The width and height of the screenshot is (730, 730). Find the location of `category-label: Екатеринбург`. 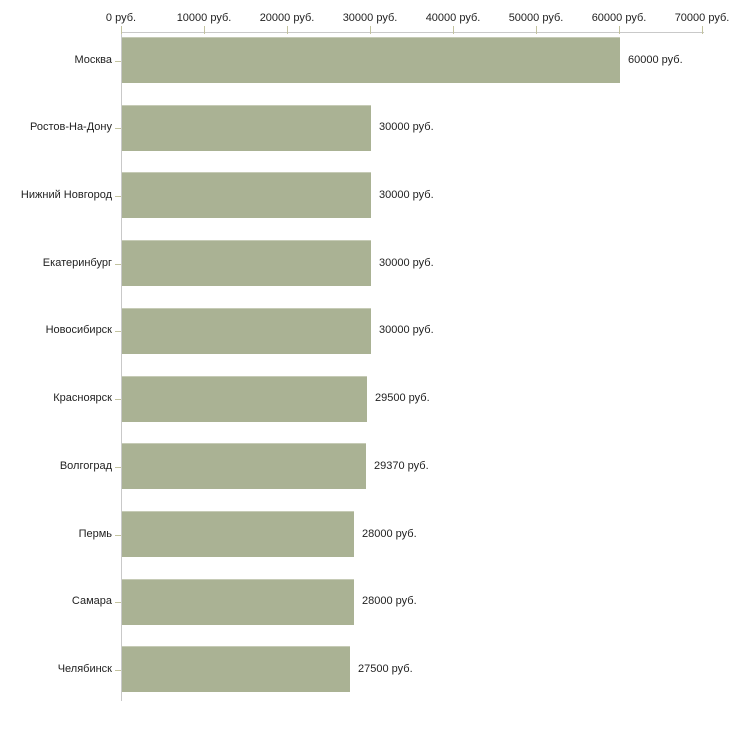

category-label: Екатеринбург is located at coordinates (77, 263).